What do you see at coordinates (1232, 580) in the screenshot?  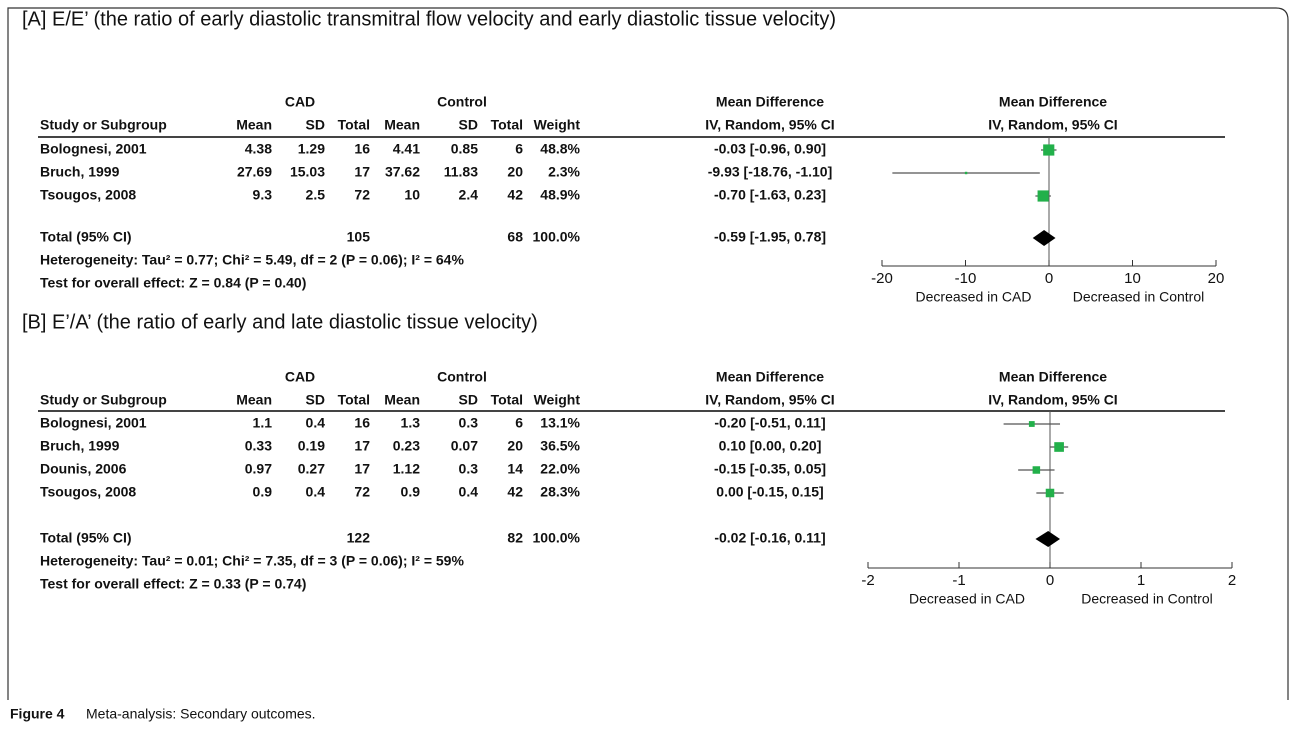 I see `x-tick-label: 2` at bounding box center [1232, 580].